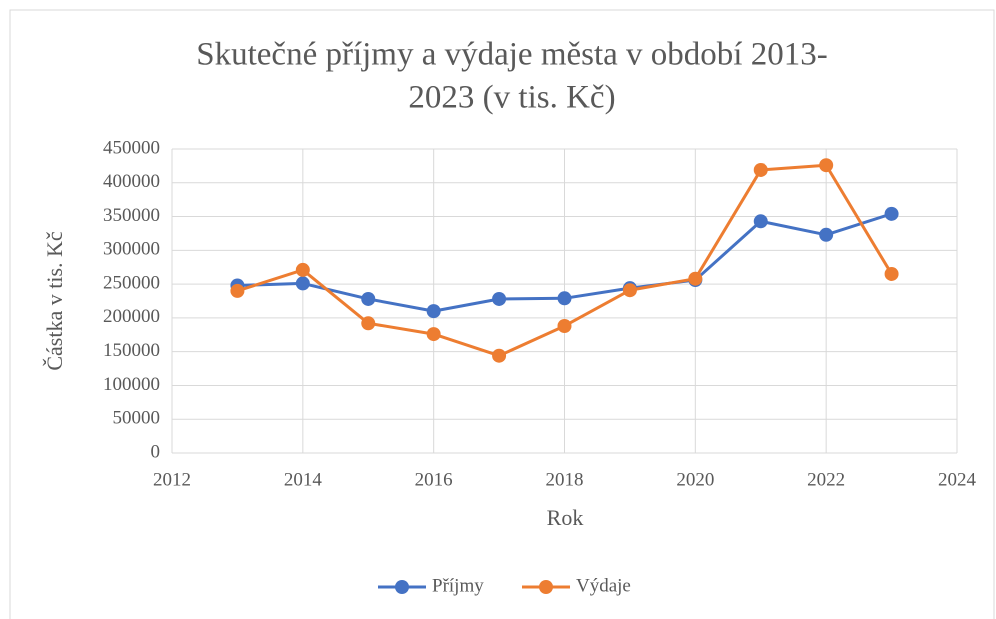 The height and width of the screenshot is (619, 996). Describe the element at coordinates (511, 98) in the screenshot. I see `chart-title: 2023 (v tis. Kč)` at that location.